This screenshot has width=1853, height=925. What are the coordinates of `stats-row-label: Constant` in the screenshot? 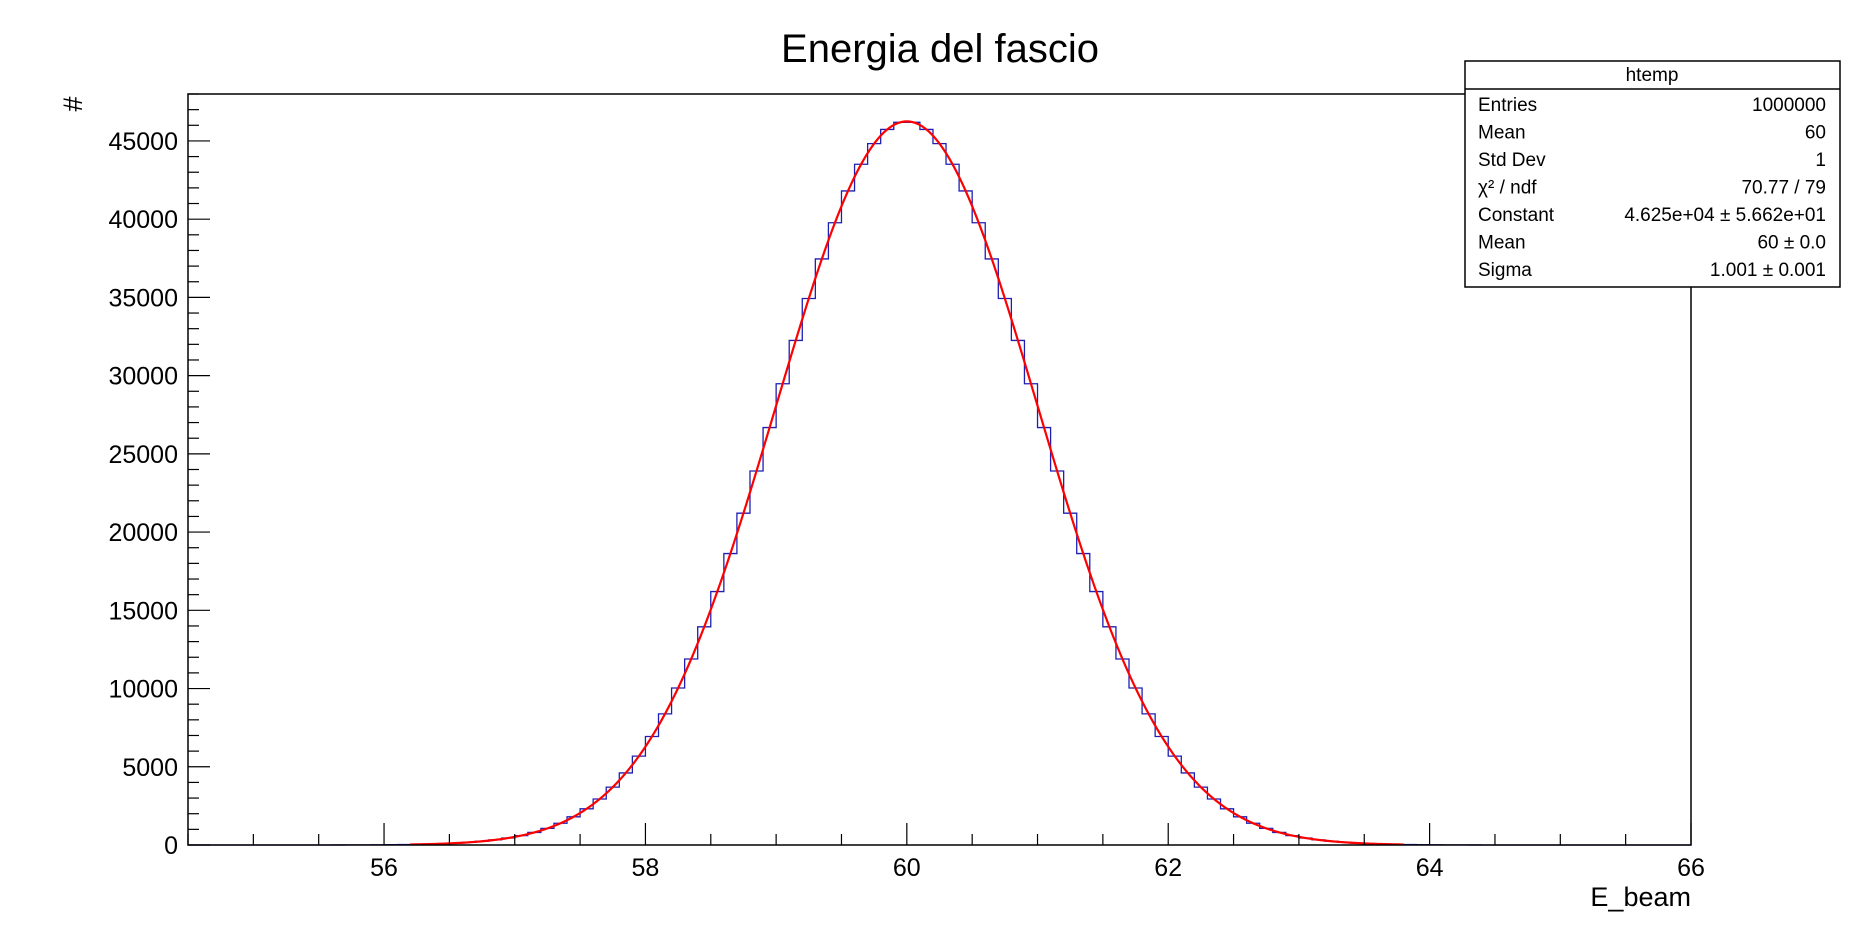 It's located at (1516, 215).